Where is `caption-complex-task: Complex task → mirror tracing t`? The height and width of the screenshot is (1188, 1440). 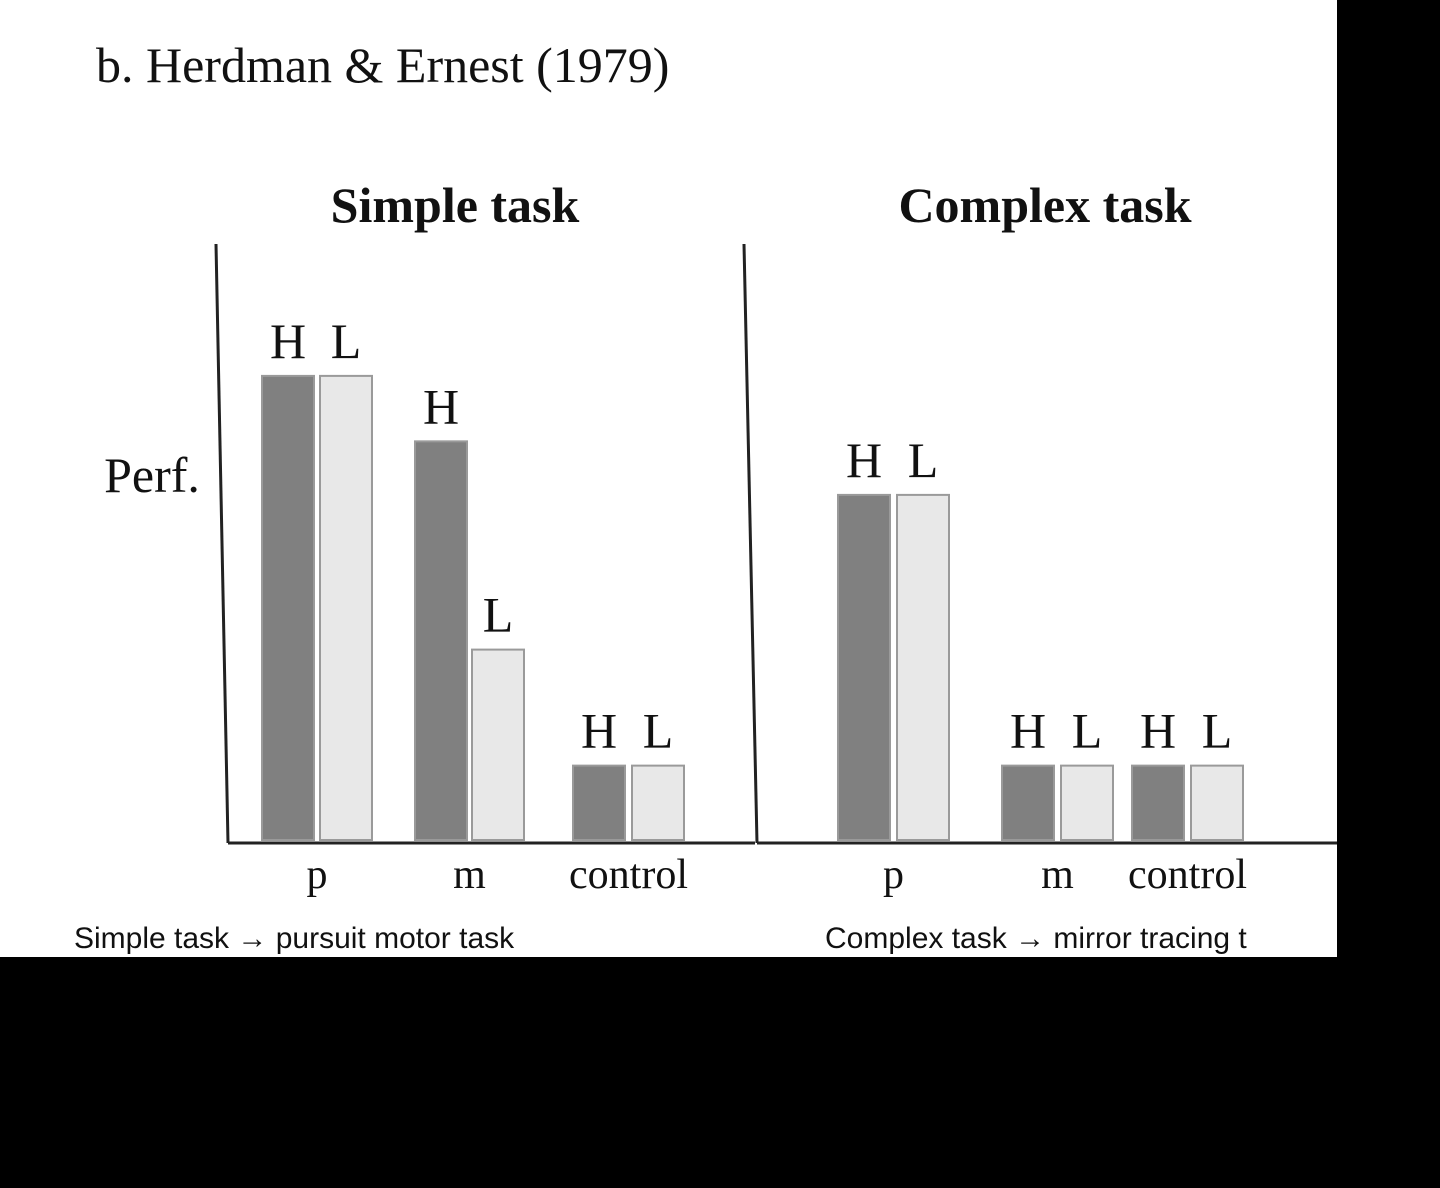
caption-complex-task: Complex task → mirror tracing t is located at coordinates (1036, 938).